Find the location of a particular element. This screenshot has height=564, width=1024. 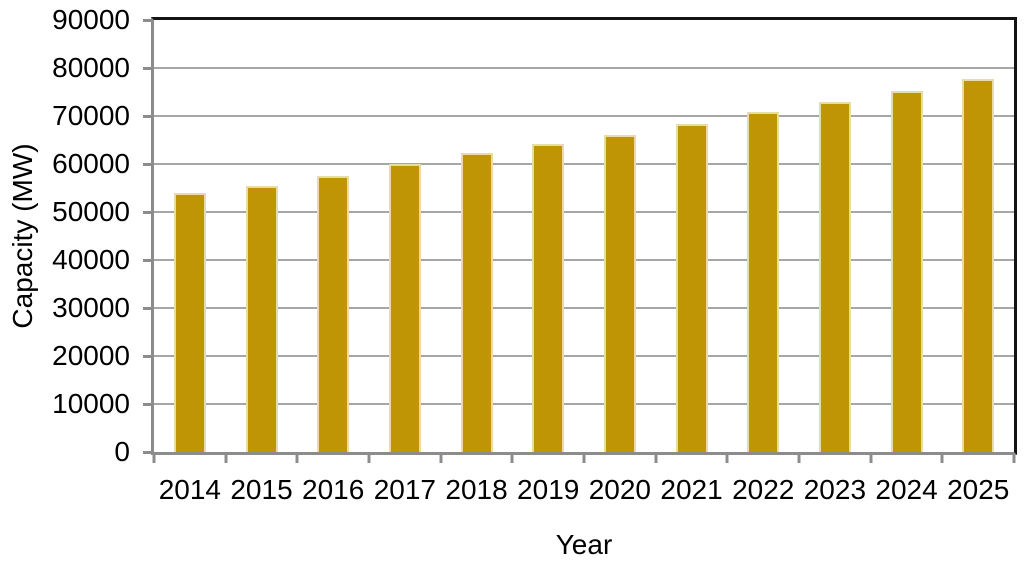

bar-2020 is located at coordinates (619, 293).